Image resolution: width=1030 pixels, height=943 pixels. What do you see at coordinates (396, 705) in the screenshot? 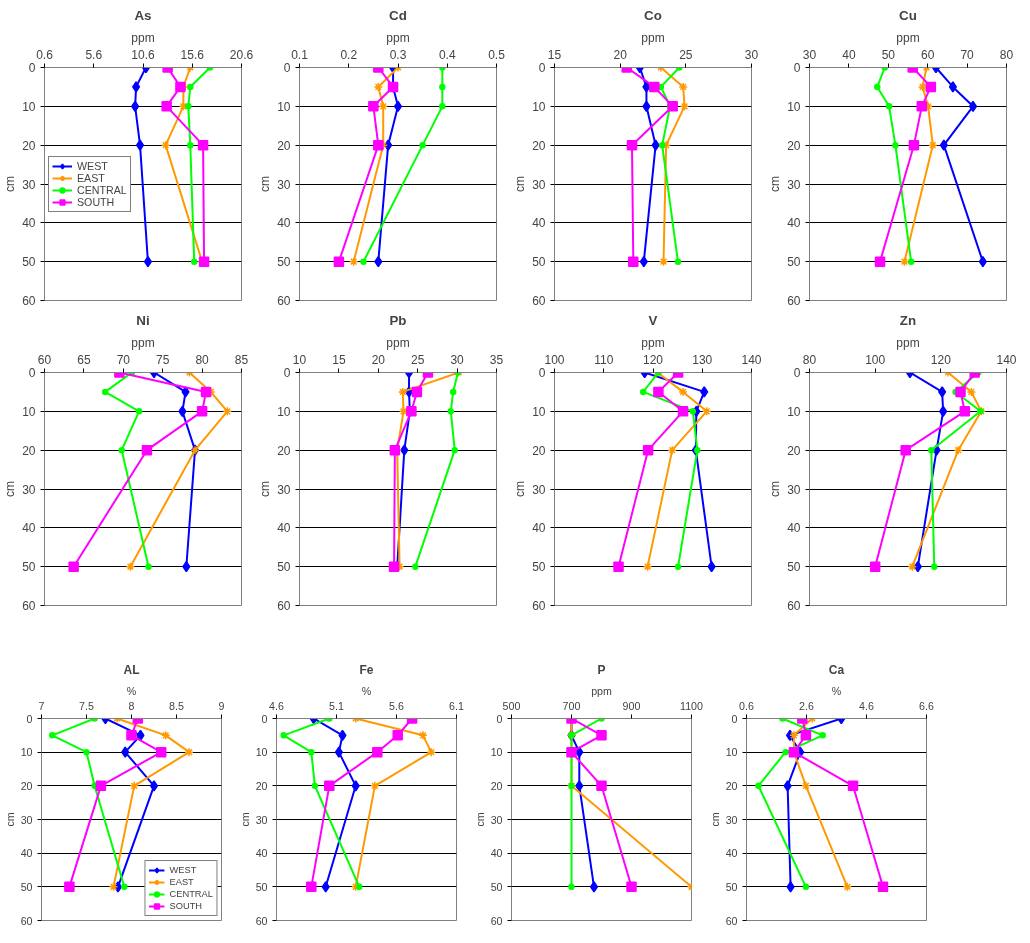
I see `x-tick-label: 5.6` at bounding box center [396, 705].